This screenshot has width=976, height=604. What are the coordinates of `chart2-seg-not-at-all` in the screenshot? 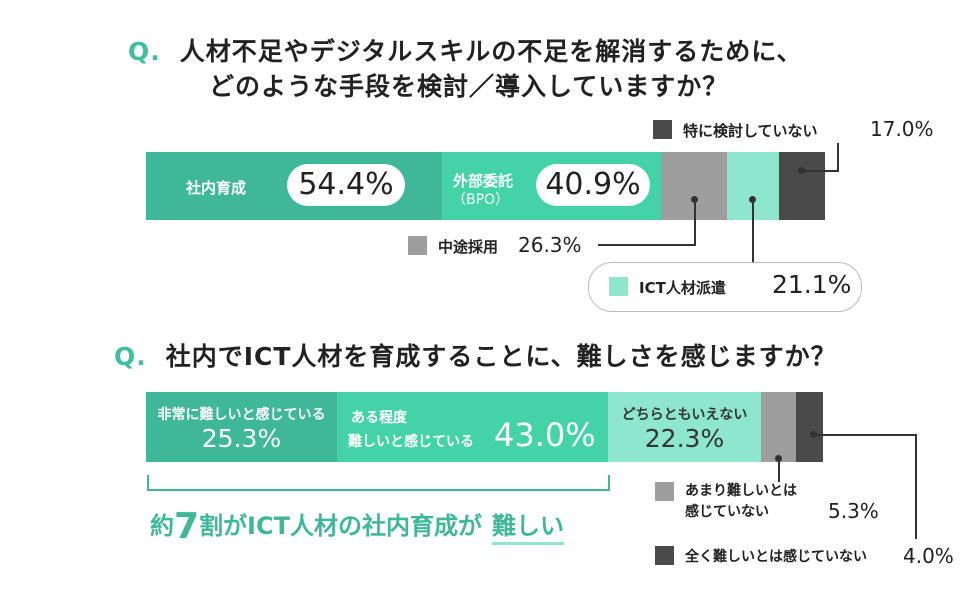 It's located at (809, 427).